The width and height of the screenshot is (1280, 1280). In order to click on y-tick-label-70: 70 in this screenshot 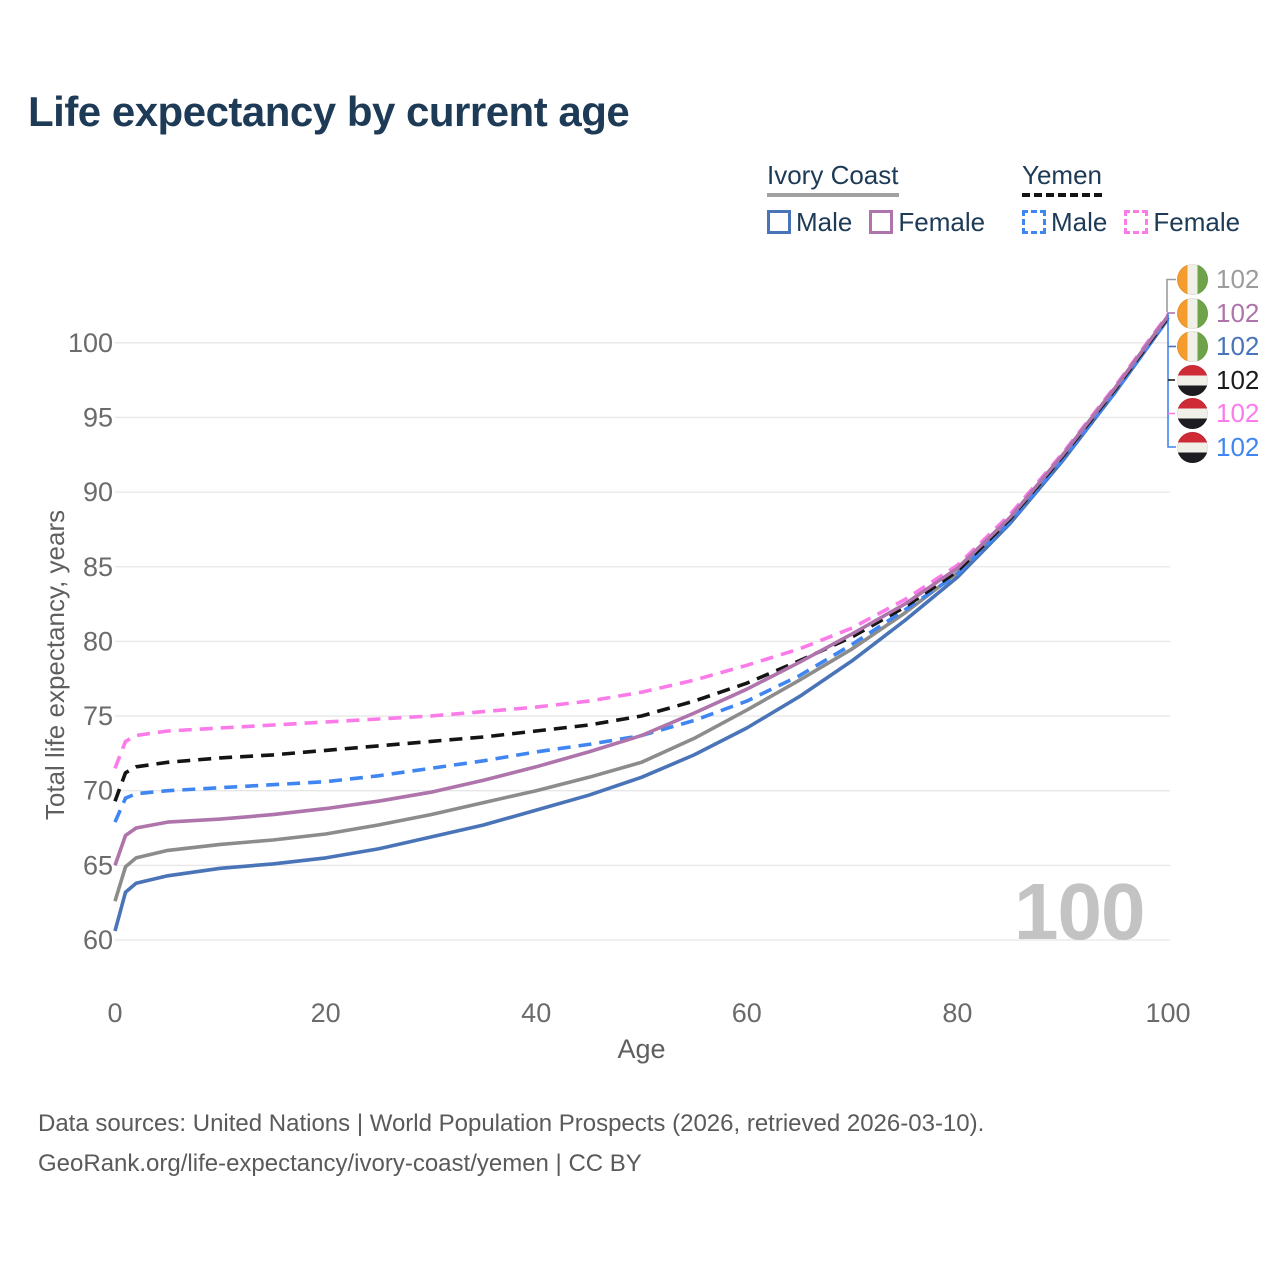, I will do `click(98, 791)`.